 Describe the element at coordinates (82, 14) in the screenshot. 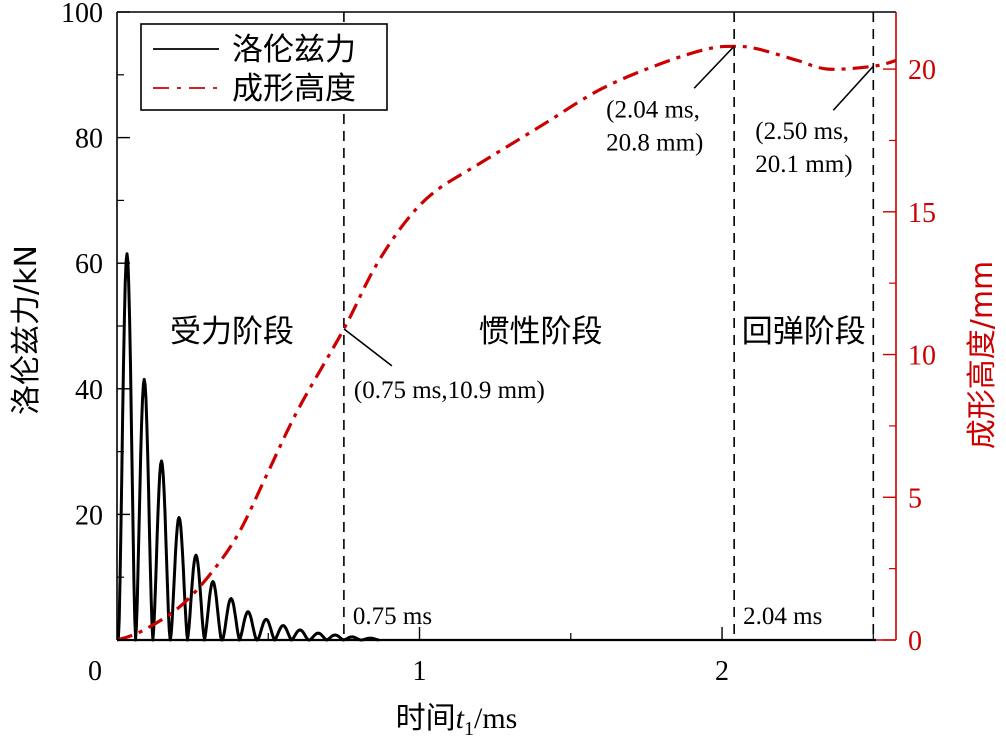

I see `y-left-tick-label: 100` at that location.